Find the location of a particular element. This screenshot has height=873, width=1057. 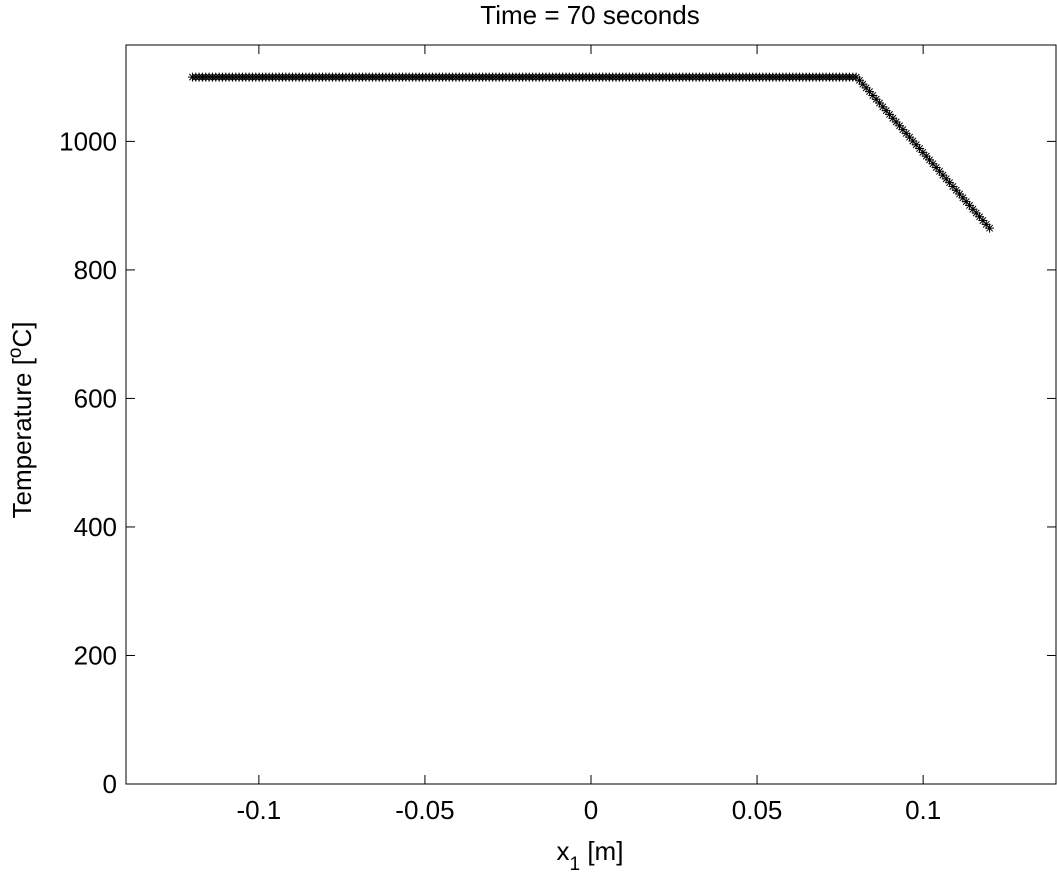

x-tick-label: 0.05 is located at coordinates (757, 810).